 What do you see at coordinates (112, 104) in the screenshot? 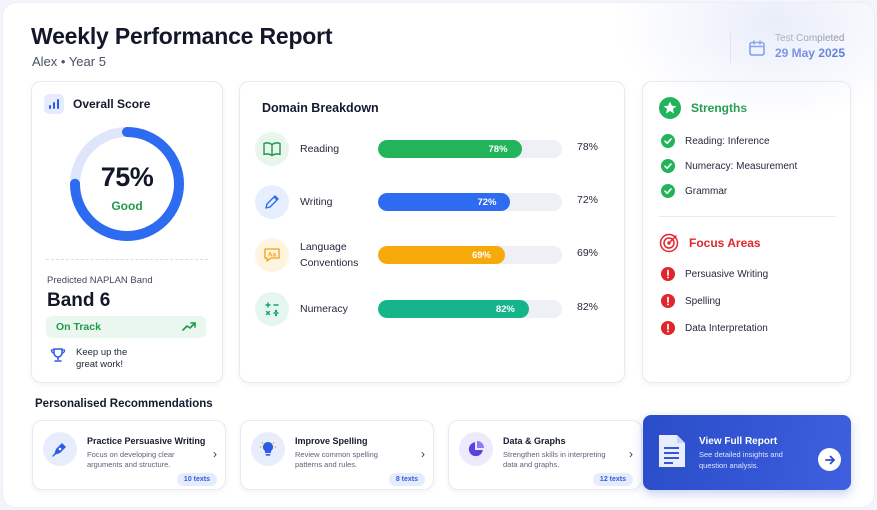
I see `overall-score-label: Overall Score` at bounding box center [112, 104].